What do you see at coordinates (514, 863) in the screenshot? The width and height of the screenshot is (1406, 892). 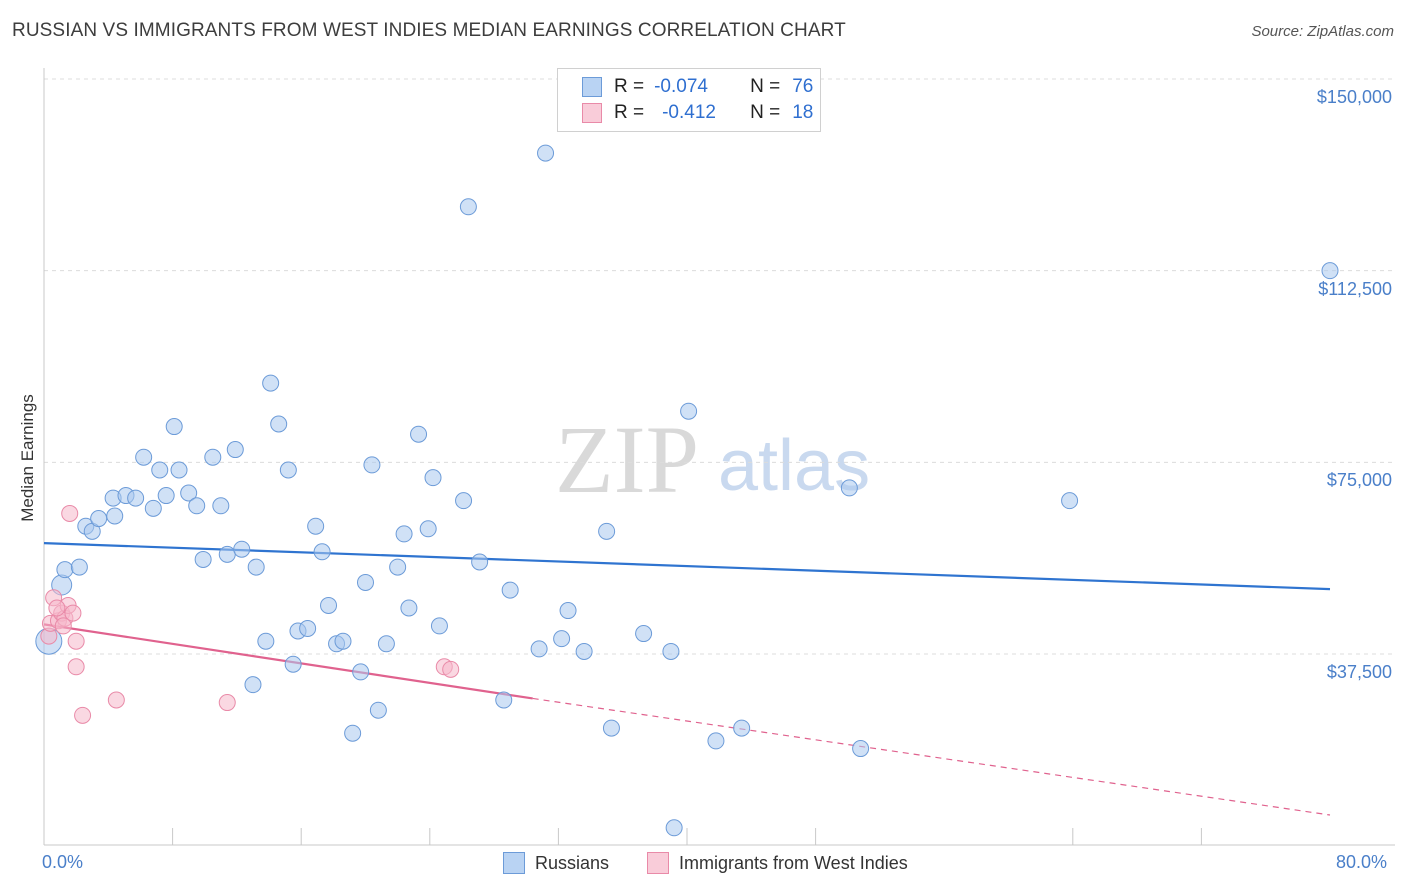 I see `series-swatch-russians` at bounding box center [514, 863].